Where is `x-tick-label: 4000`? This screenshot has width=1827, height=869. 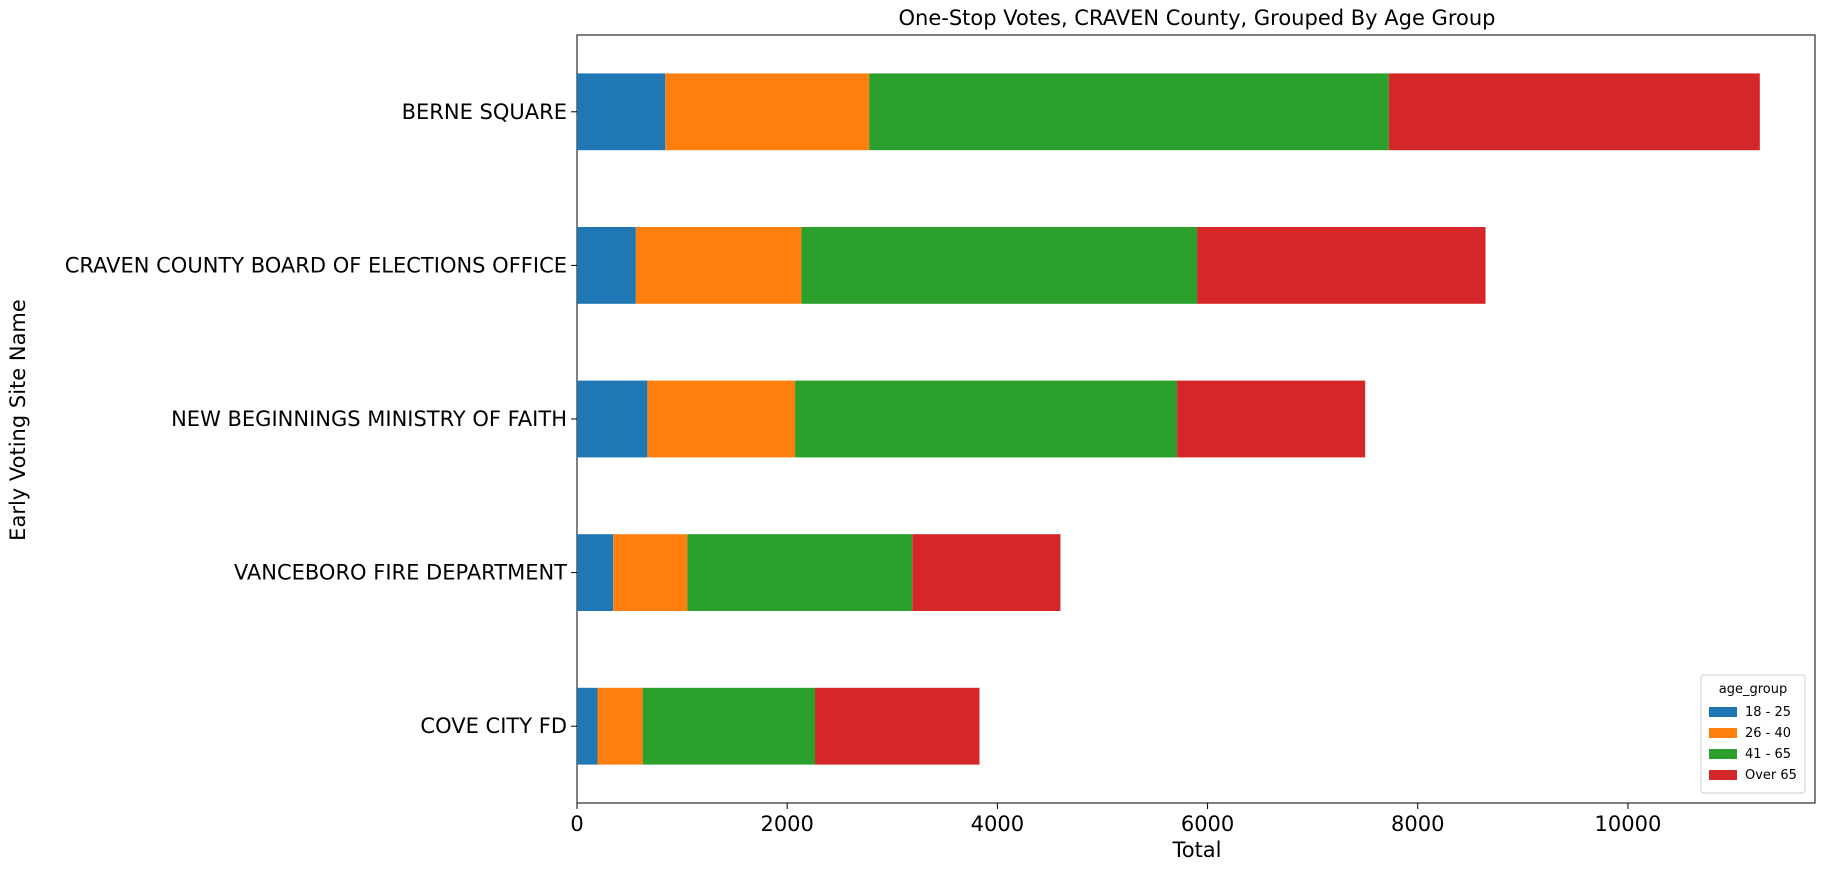
x-tick-label: 4000 is located at coordinates (997, 824).